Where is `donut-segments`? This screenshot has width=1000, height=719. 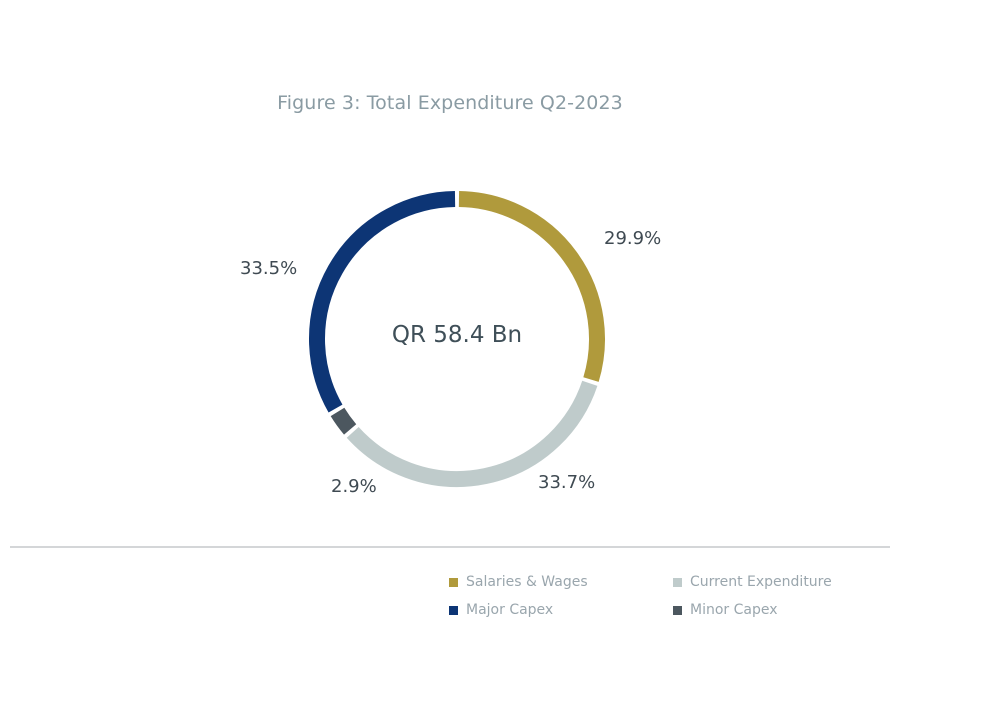
donut-segments is located at coordinates (457, 339).